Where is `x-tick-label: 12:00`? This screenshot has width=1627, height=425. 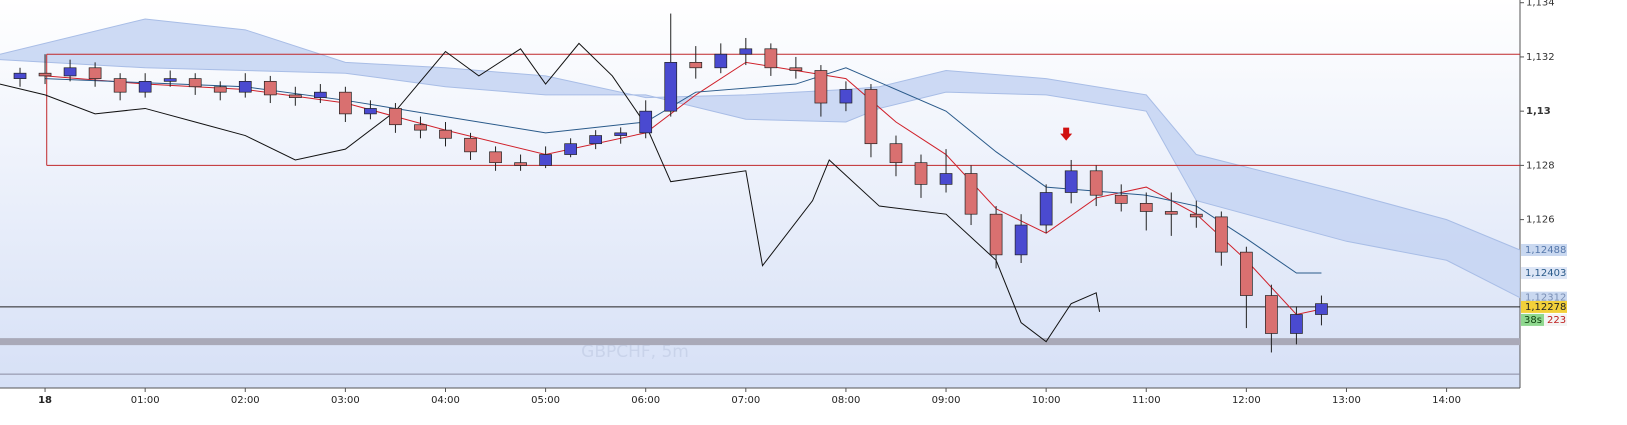 x-tick-label: 12:00 is located at coordinates (1246, 400).